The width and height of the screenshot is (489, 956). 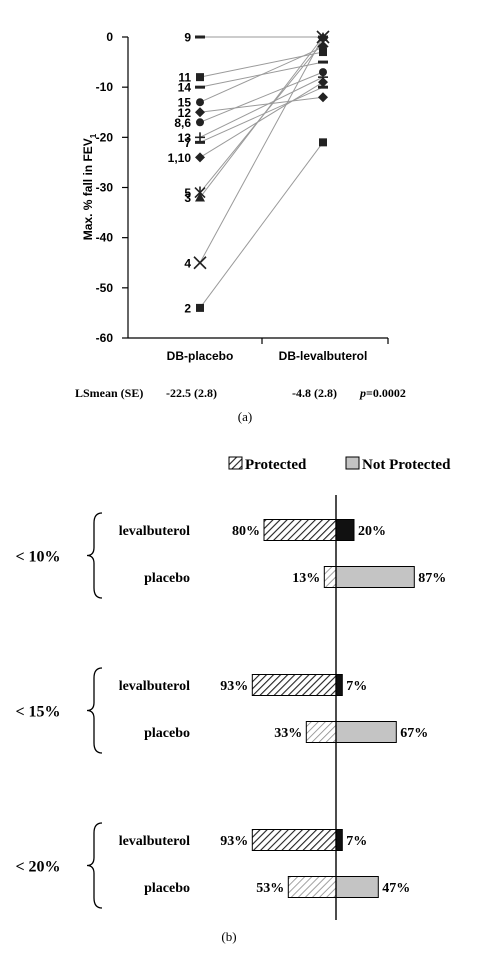 I want to click on subject-label: 9, so click(x=187, y=38).